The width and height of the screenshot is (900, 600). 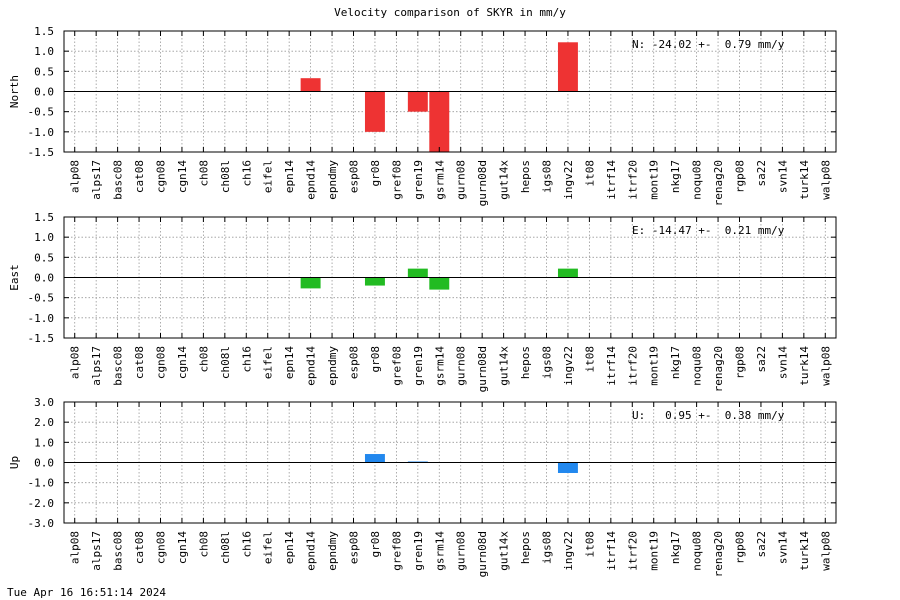 What do you see at coordinates (14, 91) in the screenshot?
I see `y-axis-label: North` at bounding box center [14, 91].